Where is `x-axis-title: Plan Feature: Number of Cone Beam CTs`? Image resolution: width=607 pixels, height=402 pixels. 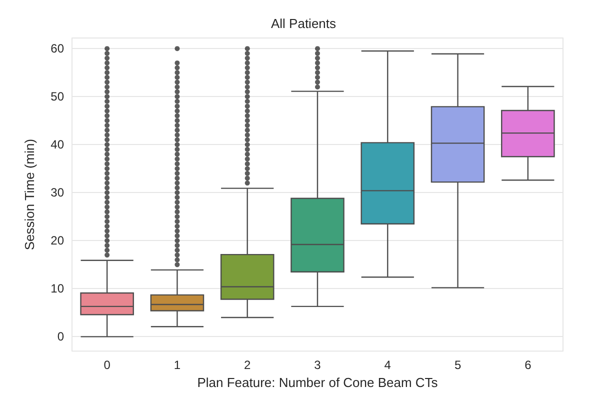 x-axis-title: Plan Feature: Number of Cone Beam CTs is located at coordinates (317, 382).